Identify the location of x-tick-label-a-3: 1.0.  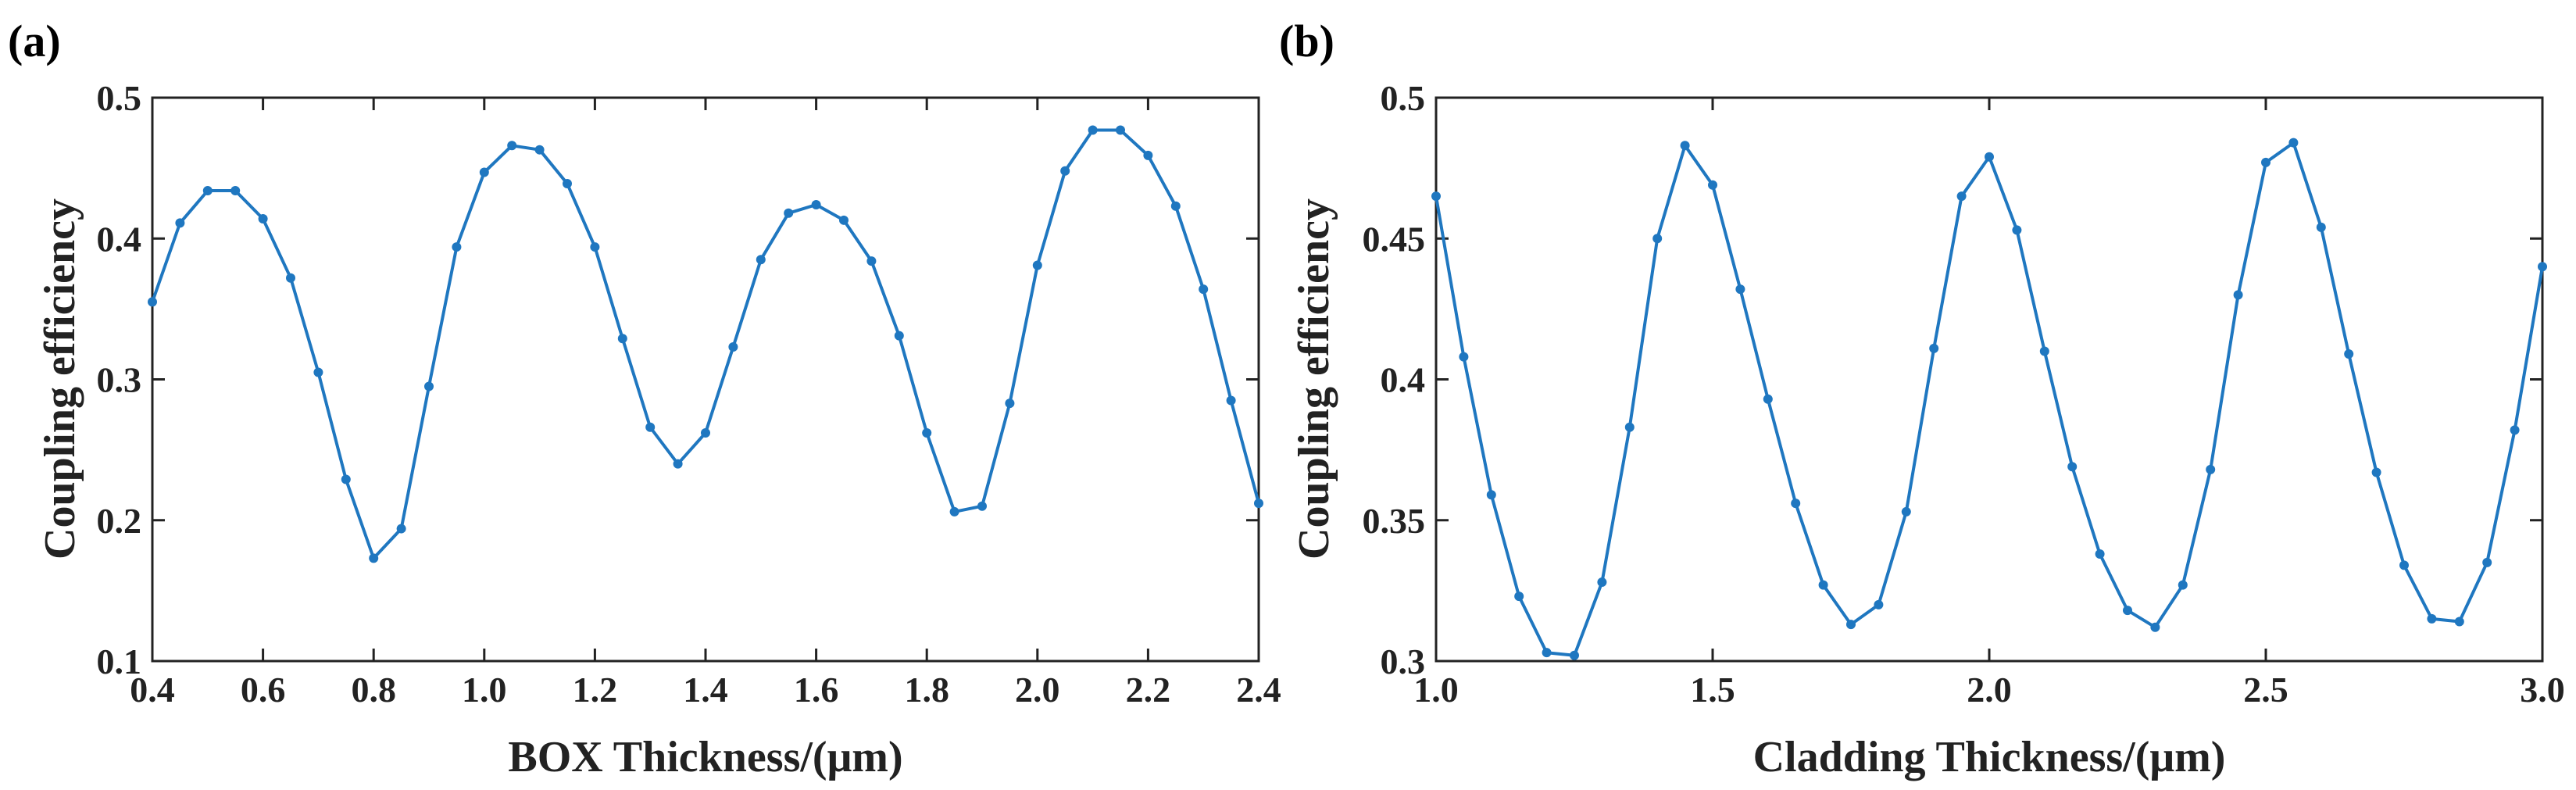
(485, 690).